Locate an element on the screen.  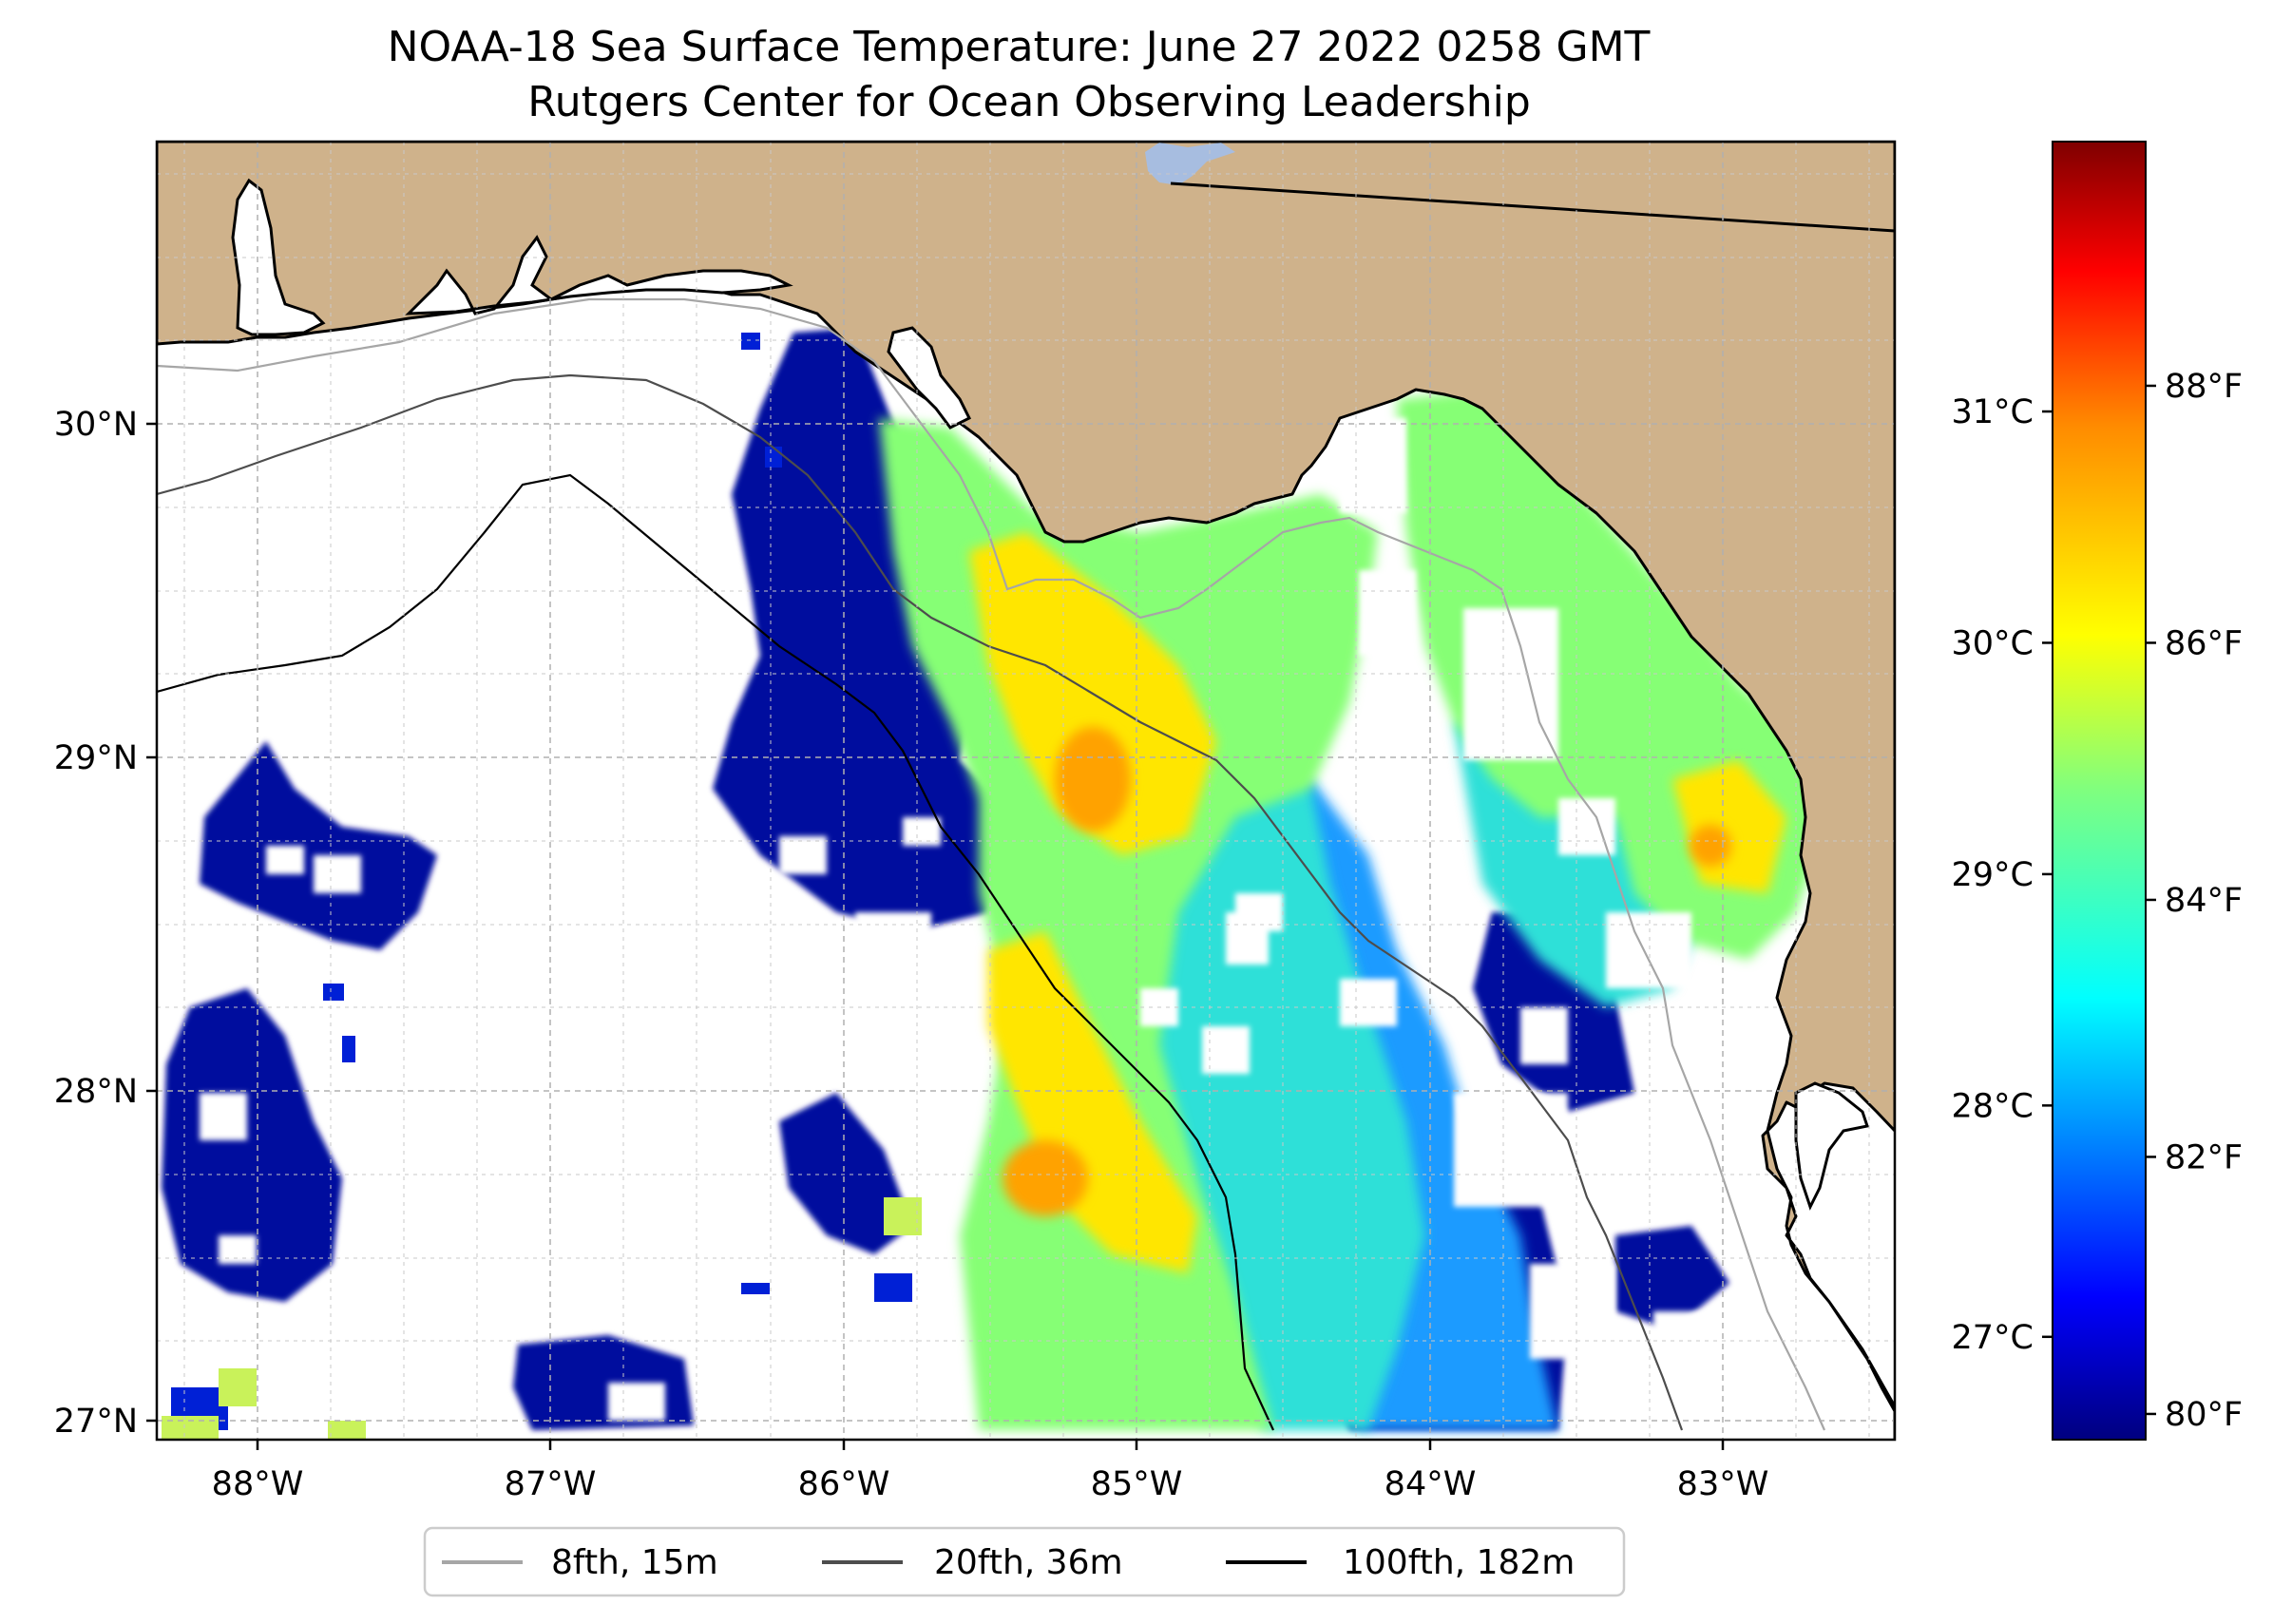
lat-tick-label: 29°N is located at coordinates (96, 758).